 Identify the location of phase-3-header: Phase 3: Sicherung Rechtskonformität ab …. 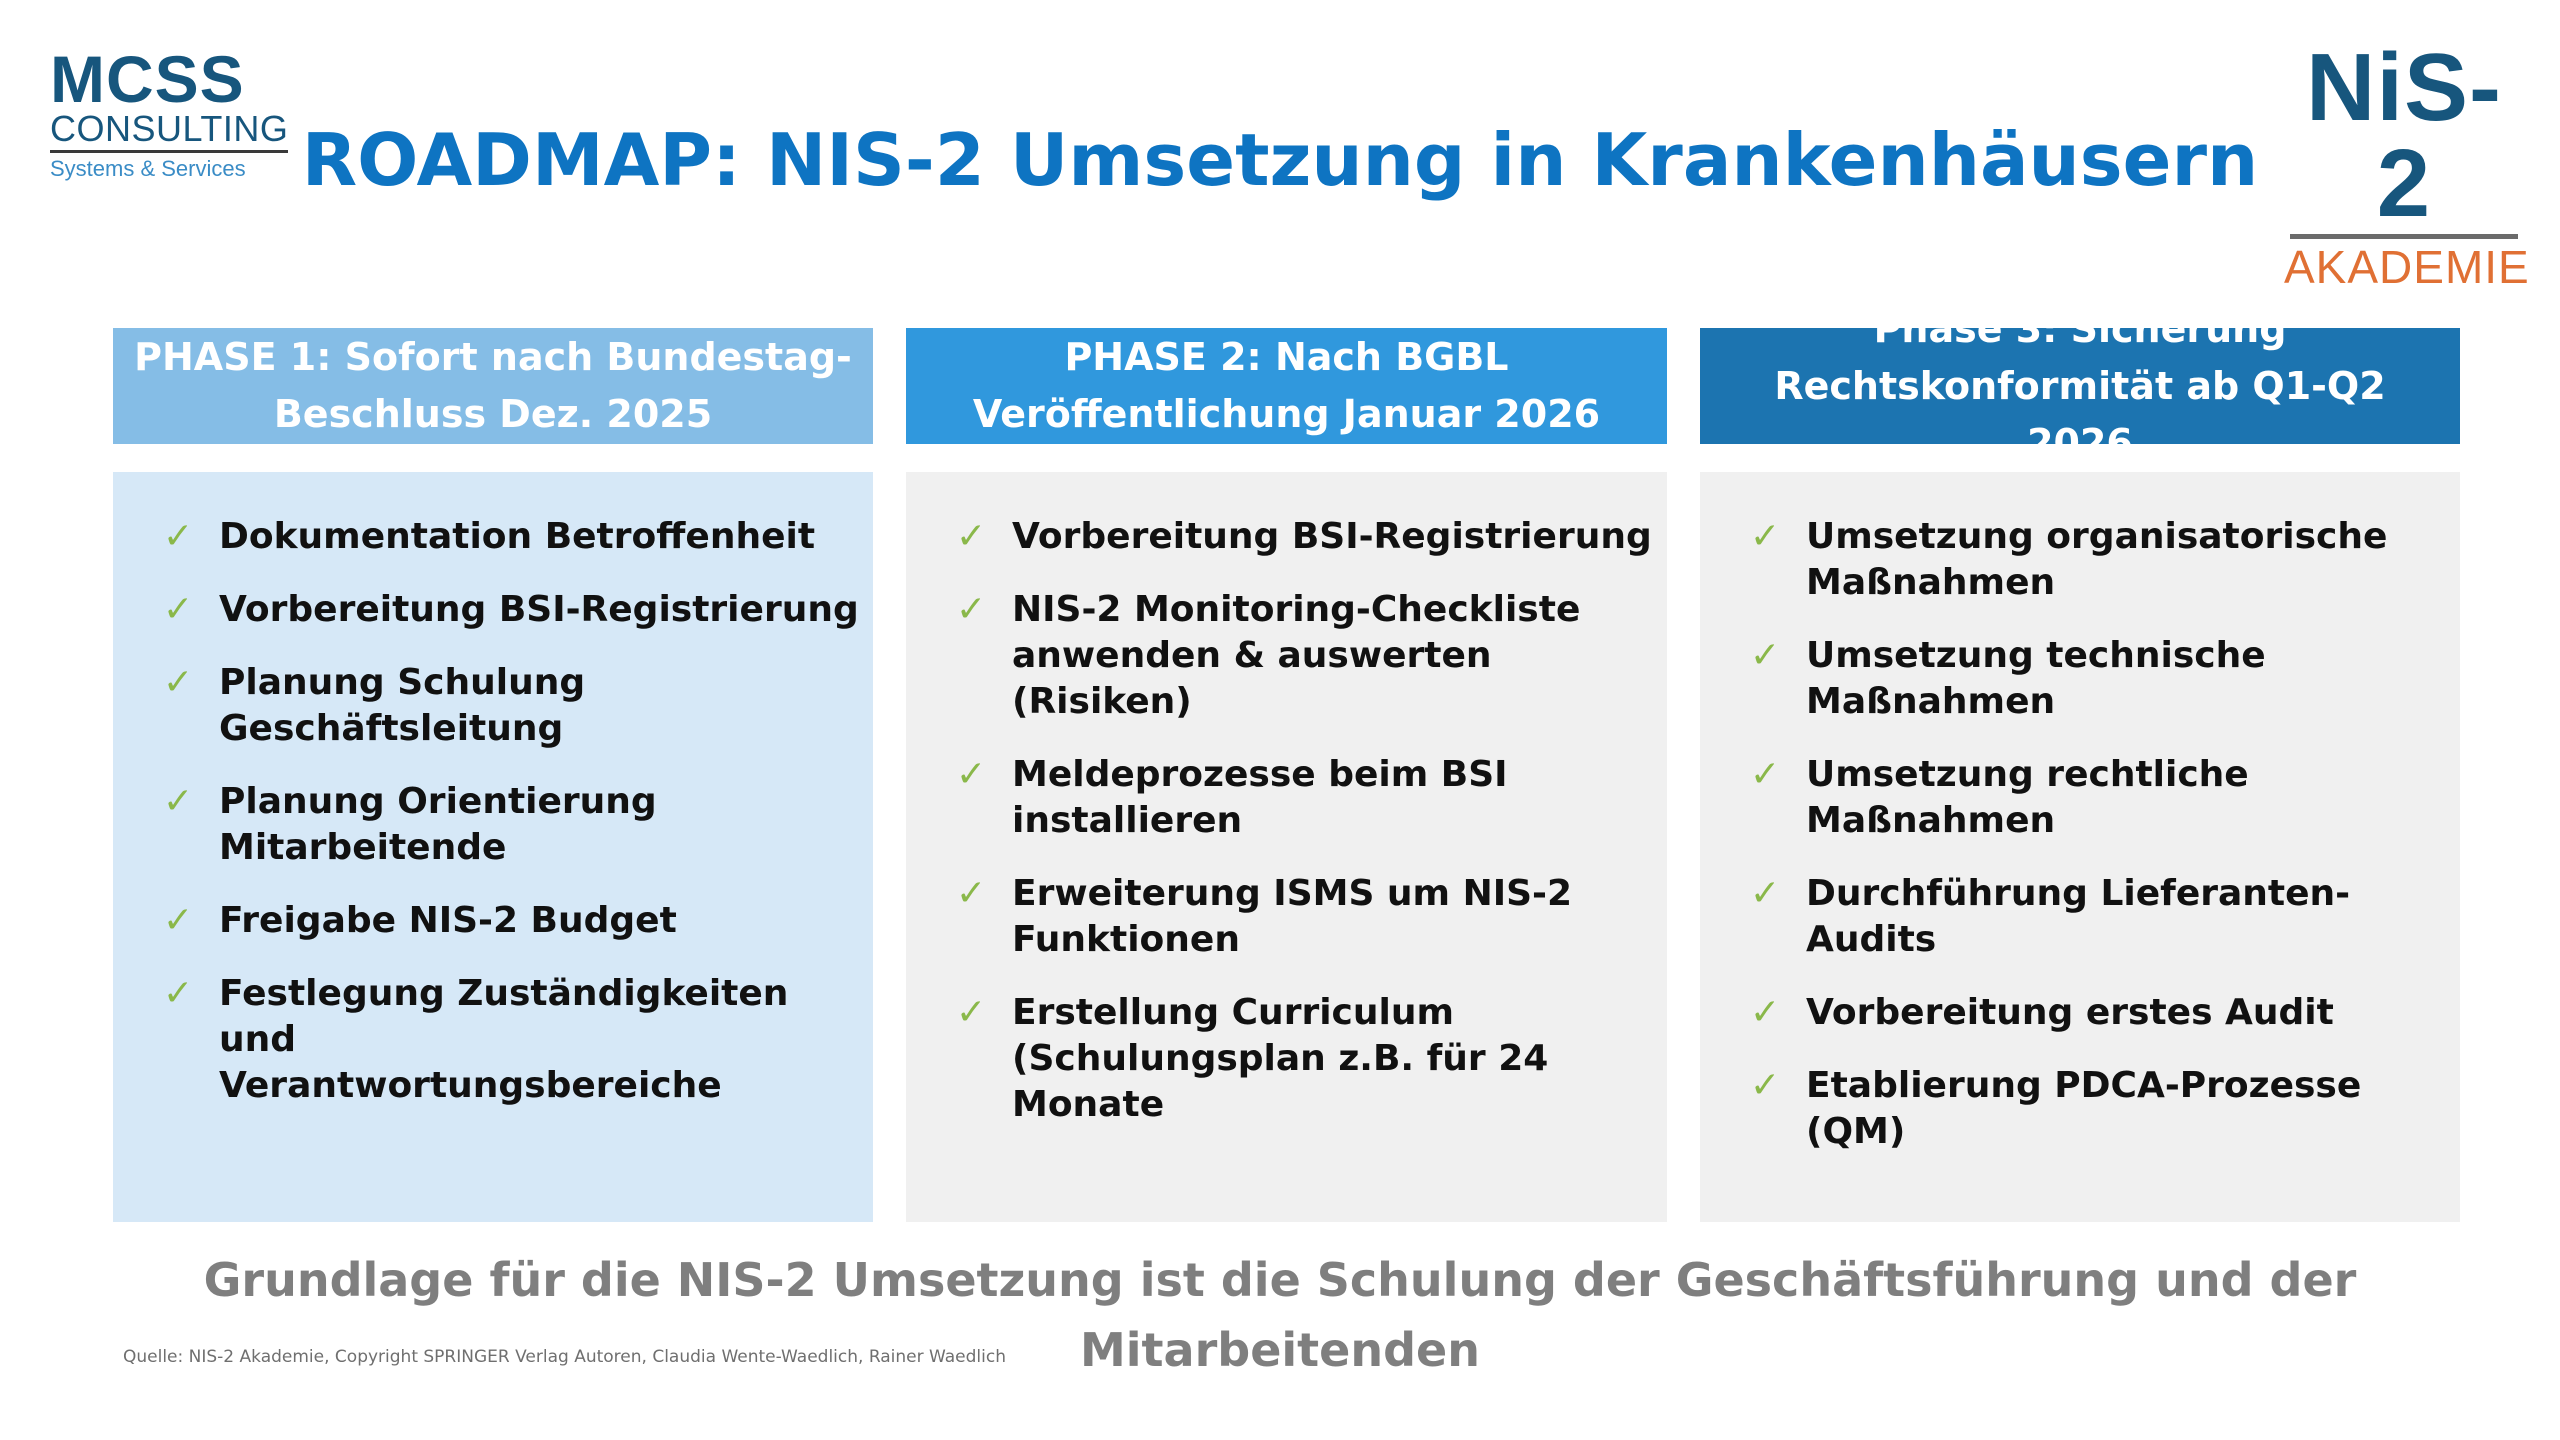
(2080, 386).